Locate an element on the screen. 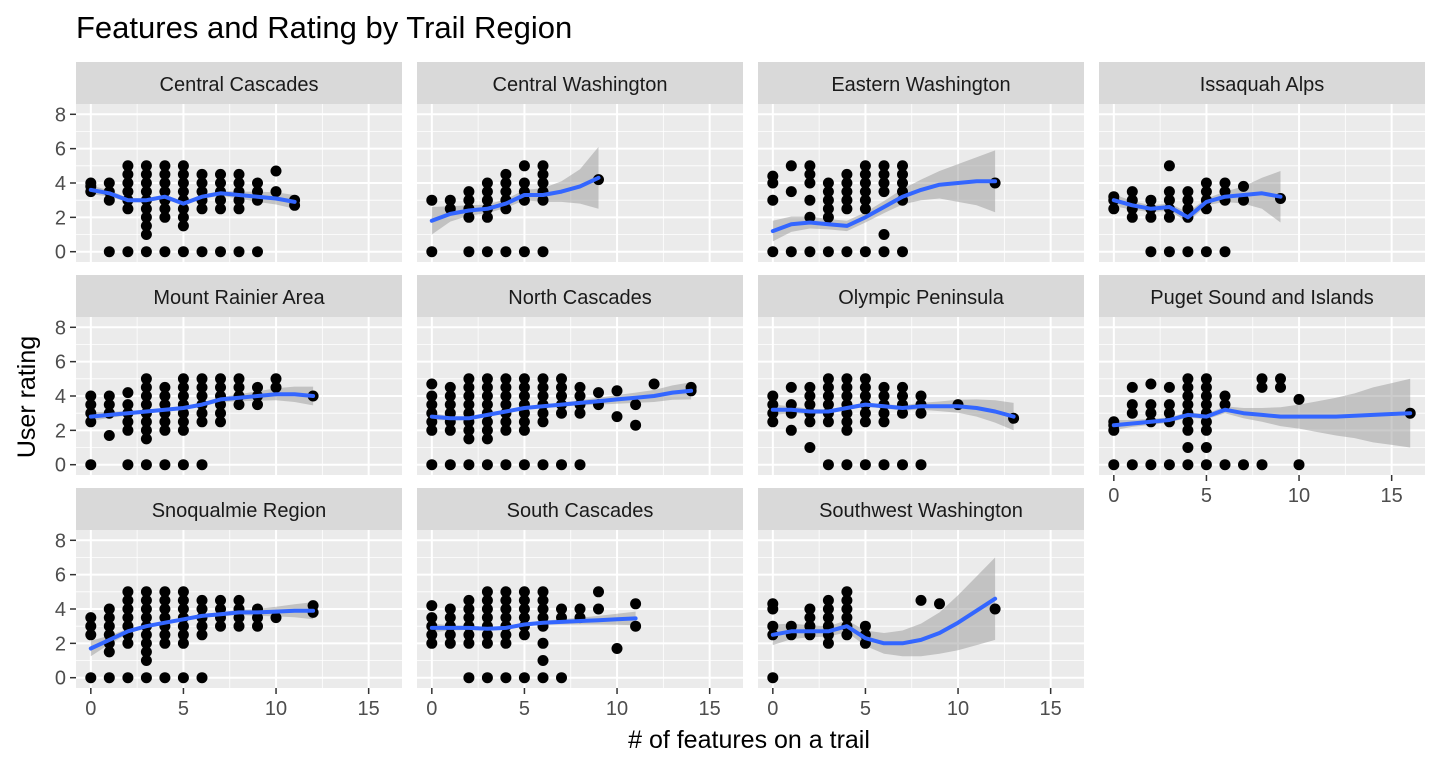 The width and height of the screenshot is (1440, 773). facet-panel: South Cascades 0 5 10 15 is located at coordinates (580, 604).